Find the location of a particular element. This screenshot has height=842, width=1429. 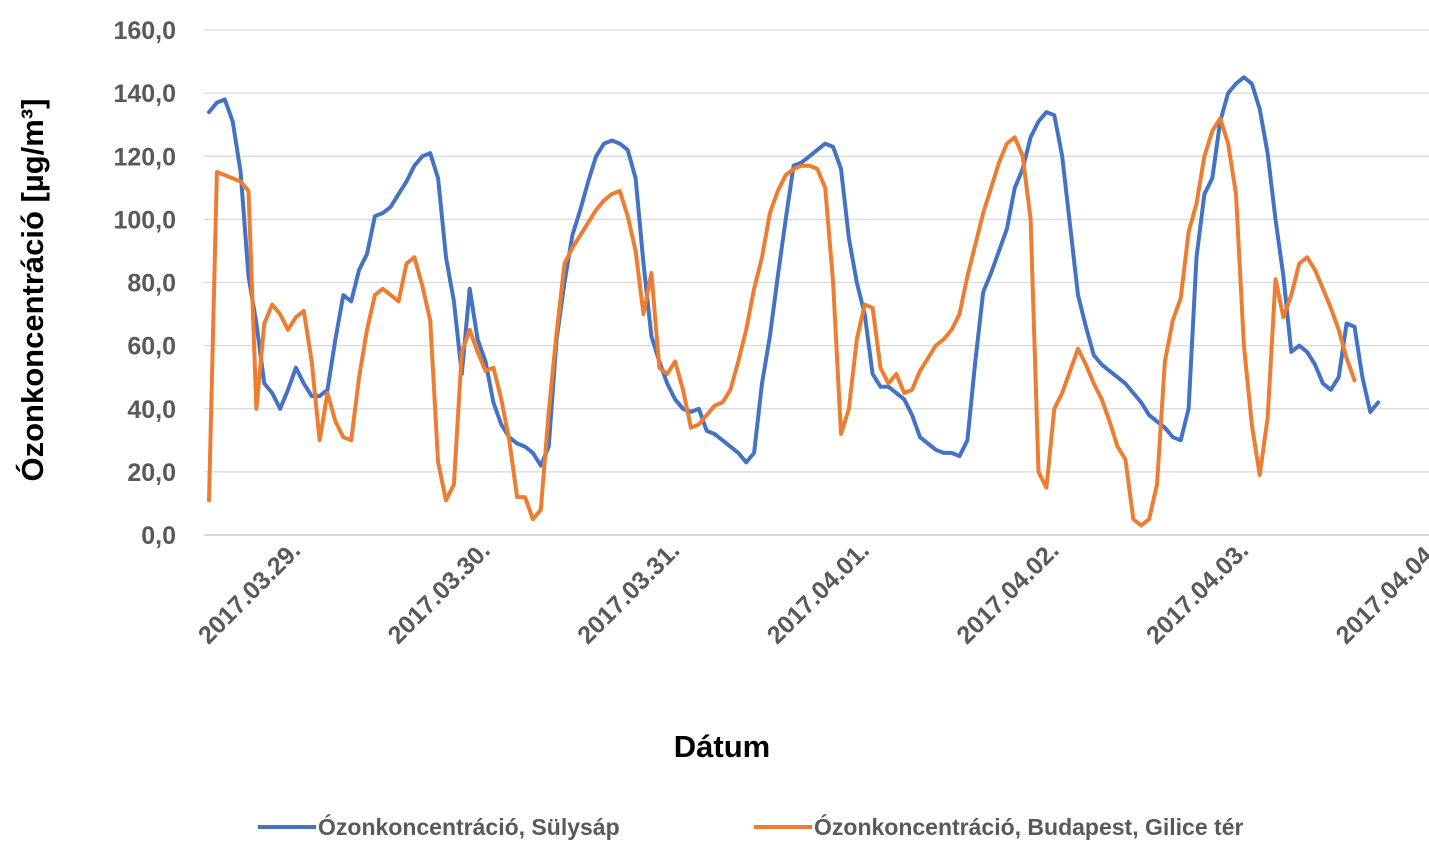

y-tick-label: 20,0 is located at coordinates (151, 473).